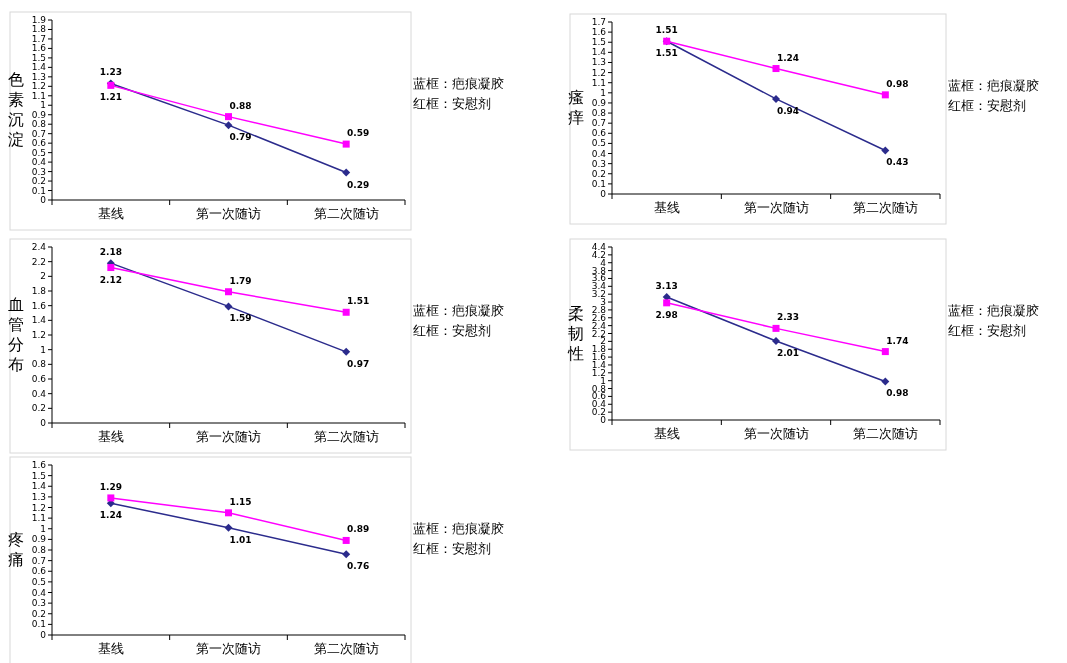  What do you see at coordinates (599, 247) in the screenshot?
I see `y-tick-label: 4.4` at bounding box center [599, 247].